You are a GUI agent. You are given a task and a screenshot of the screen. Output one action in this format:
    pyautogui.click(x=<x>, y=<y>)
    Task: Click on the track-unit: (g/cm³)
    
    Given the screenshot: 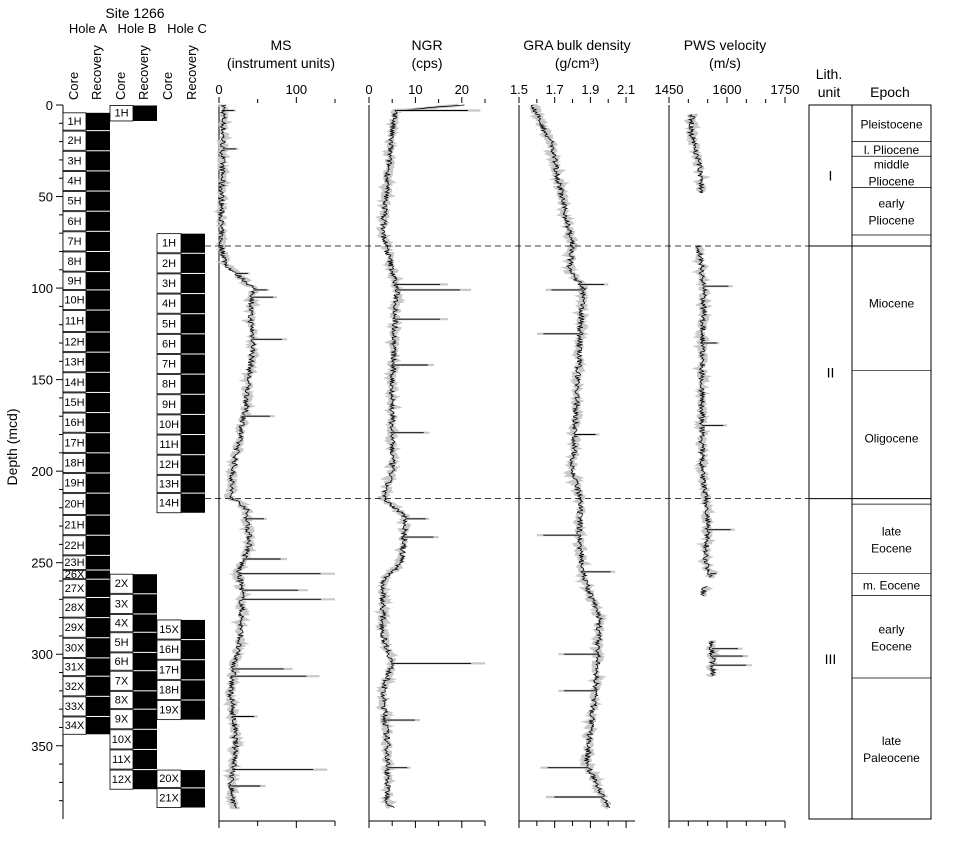 What is the action you would take?
    pyautogui.click(x=577, y=63)
    